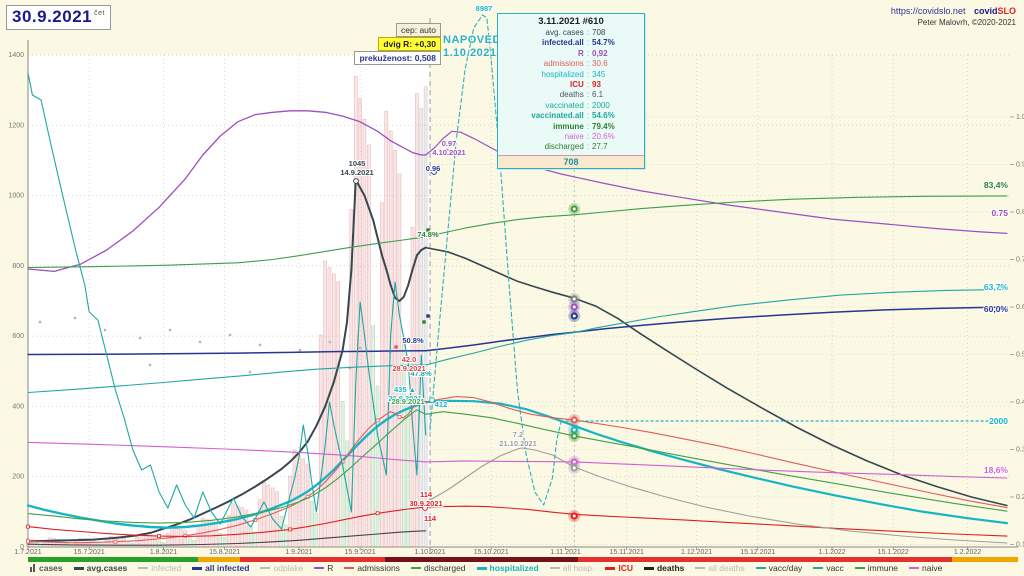 Image resolution: width=1024 pixels, height=576 pixels. What do you see at coordinates (507, 568) in the screenshot?
I see `legend-item-hospitalized: hospitalized` at bounding box center [507, 568].